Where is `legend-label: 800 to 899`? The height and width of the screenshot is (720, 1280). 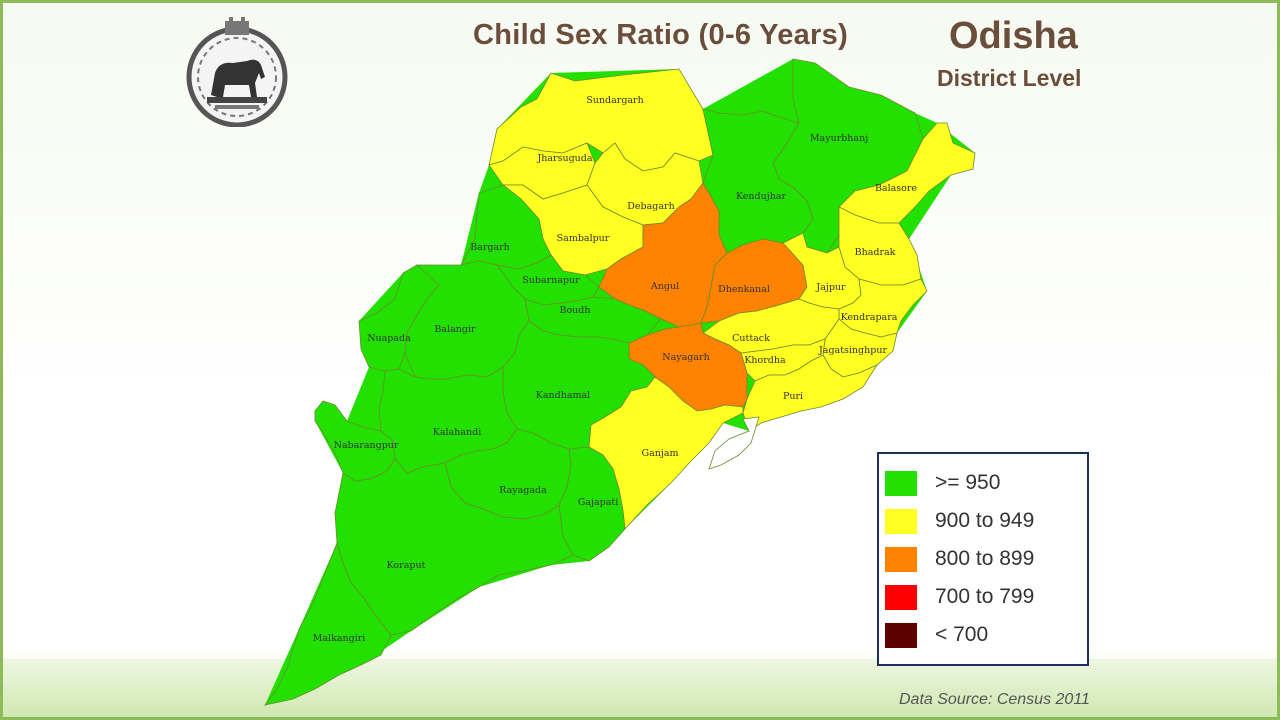
legend-label: 800 to 899 is located at coordinates (985, 558).